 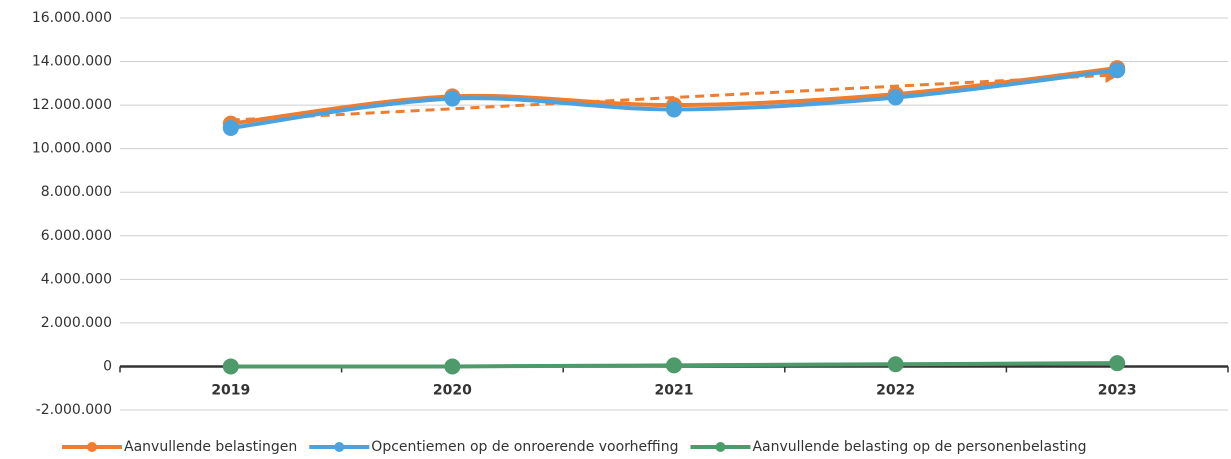 What do you see at coordinates (895, 390) in the screenshot?
I see `x-tick-label: 2022` at bounding box center [895, 390].